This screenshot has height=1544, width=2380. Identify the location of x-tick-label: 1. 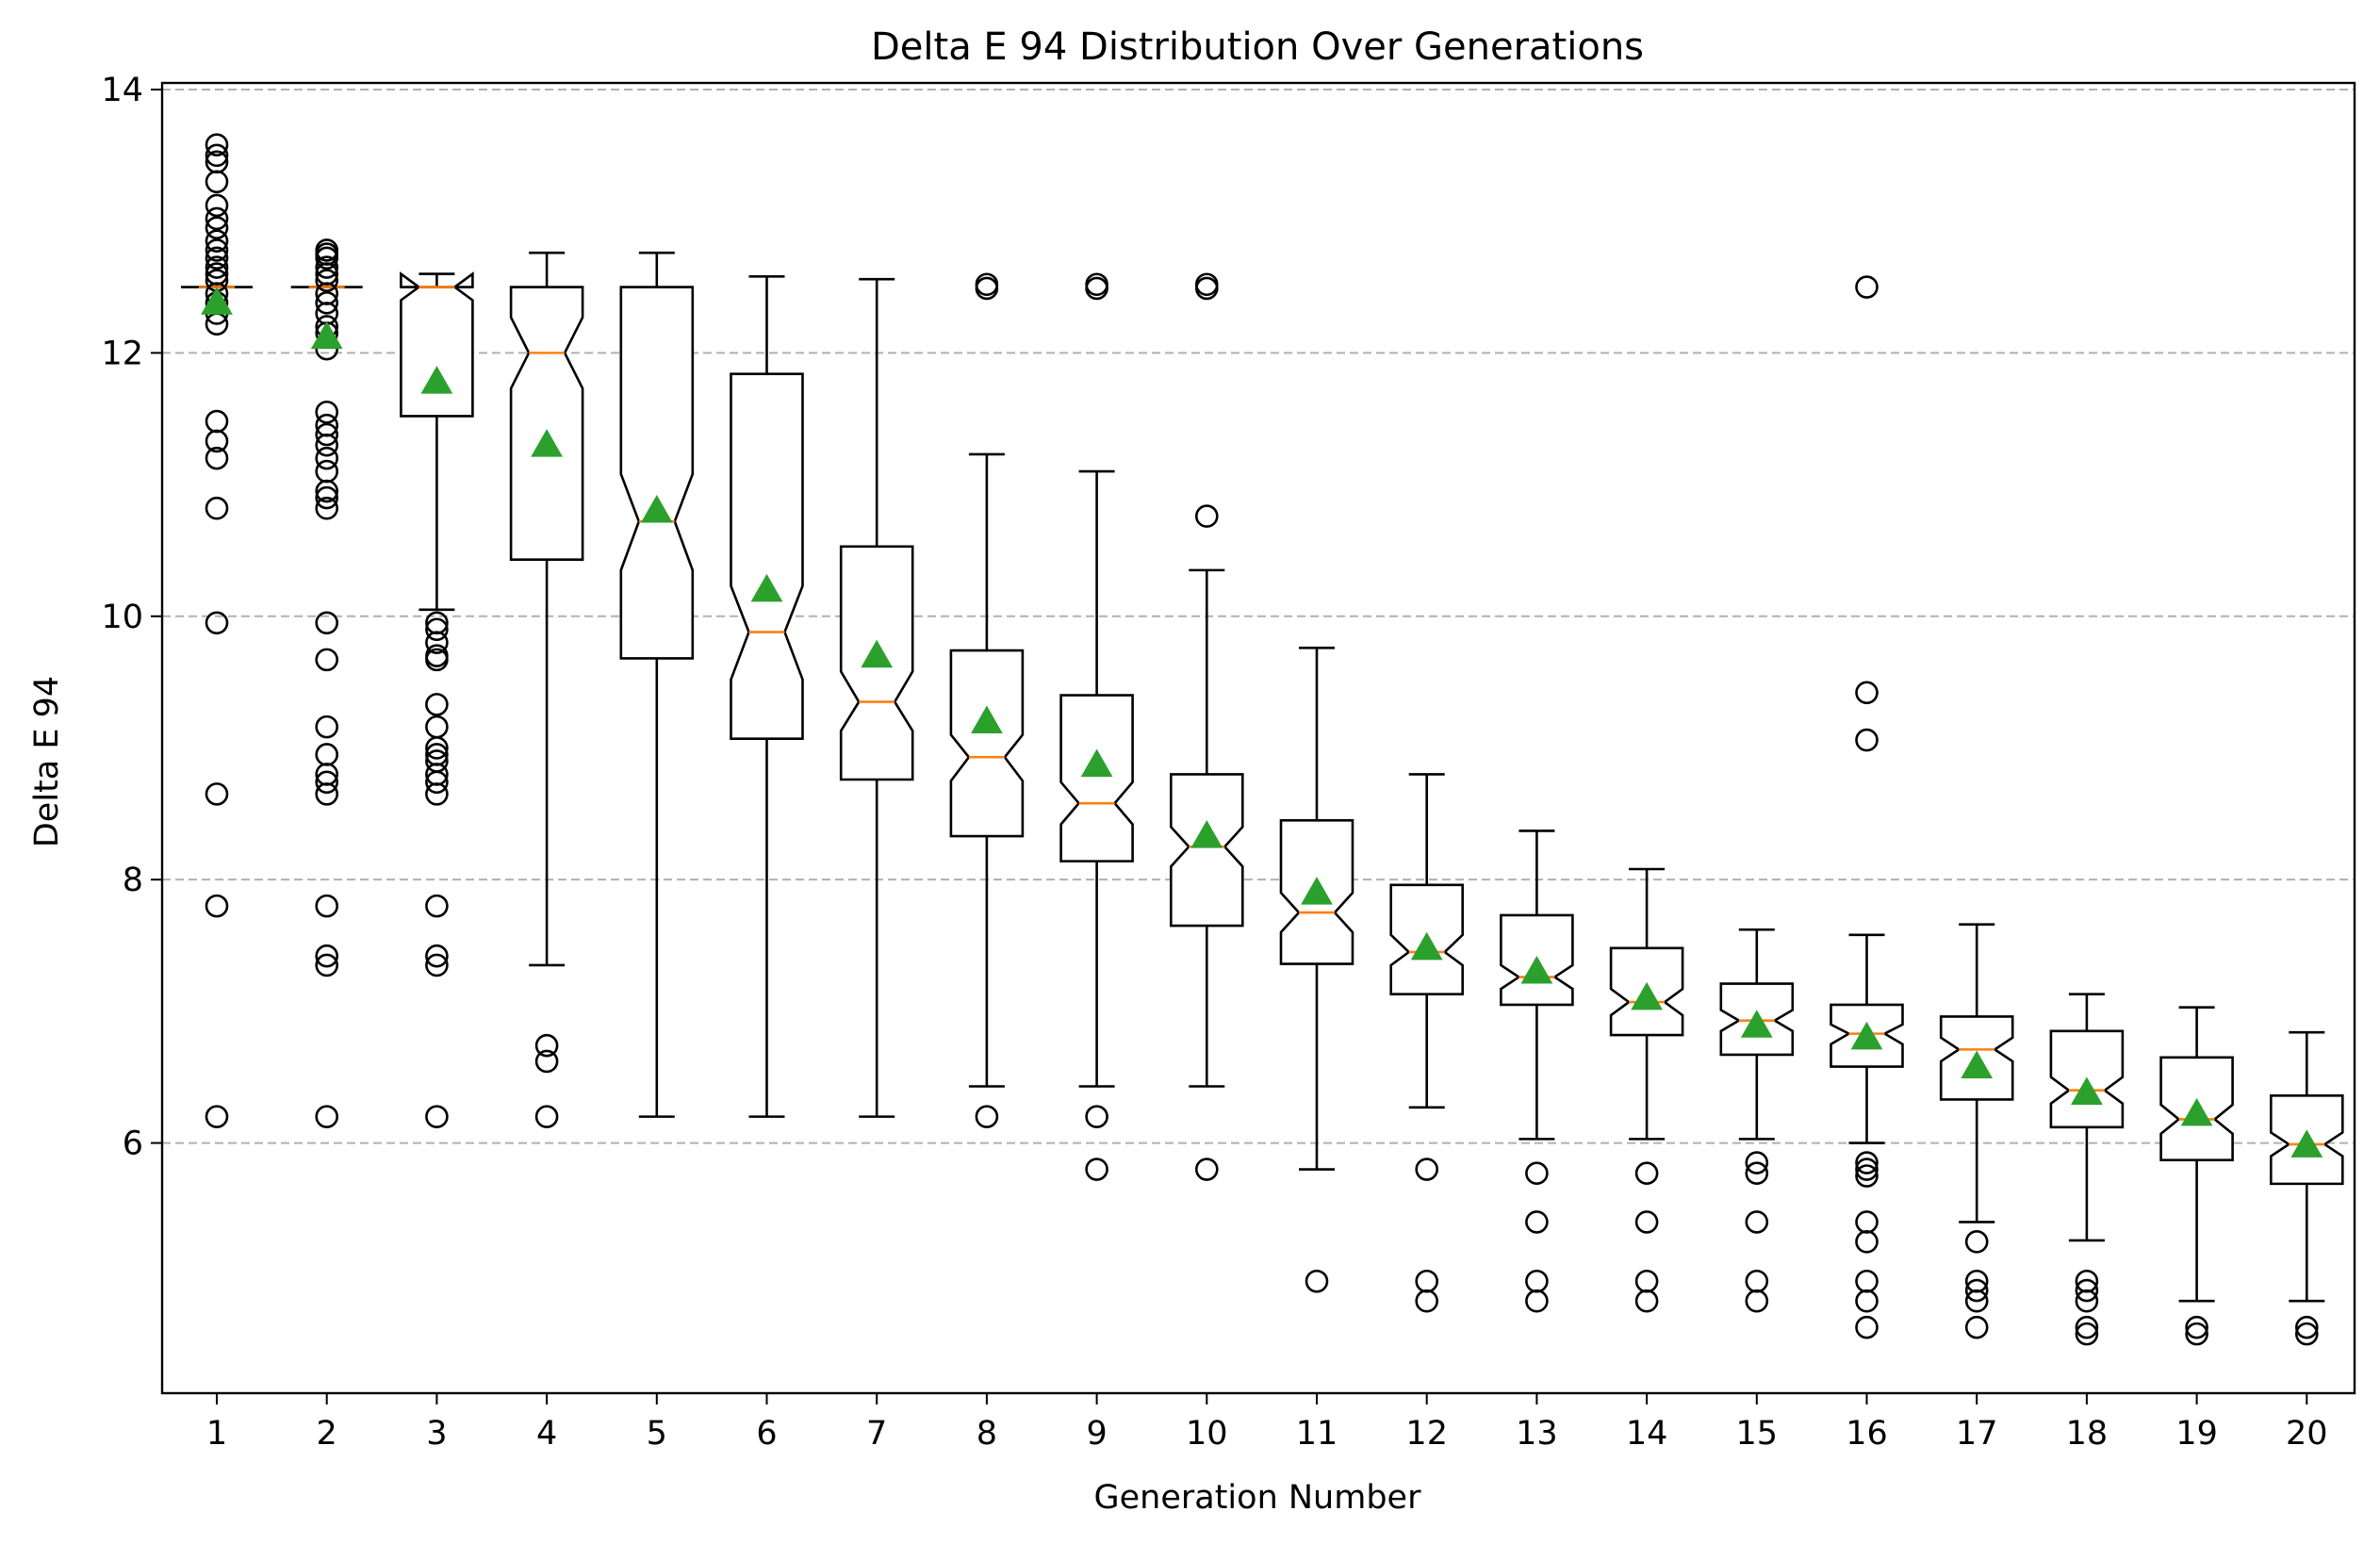
(216, 1434).